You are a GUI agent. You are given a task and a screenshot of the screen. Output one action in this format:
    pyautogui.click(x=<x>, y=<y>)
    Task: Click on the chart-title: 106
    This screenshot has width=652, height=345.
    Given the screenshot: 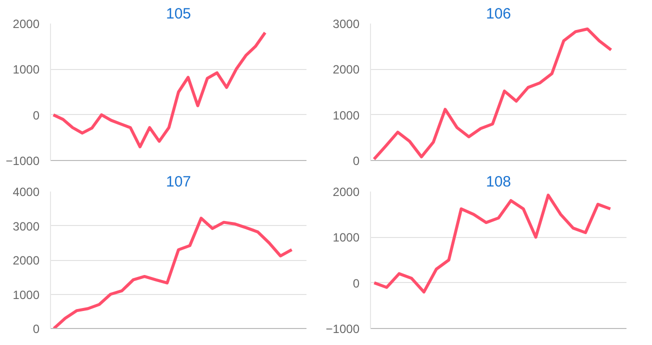 What is the action you would take?
    pyautogui.click(x=499, y=14)
    